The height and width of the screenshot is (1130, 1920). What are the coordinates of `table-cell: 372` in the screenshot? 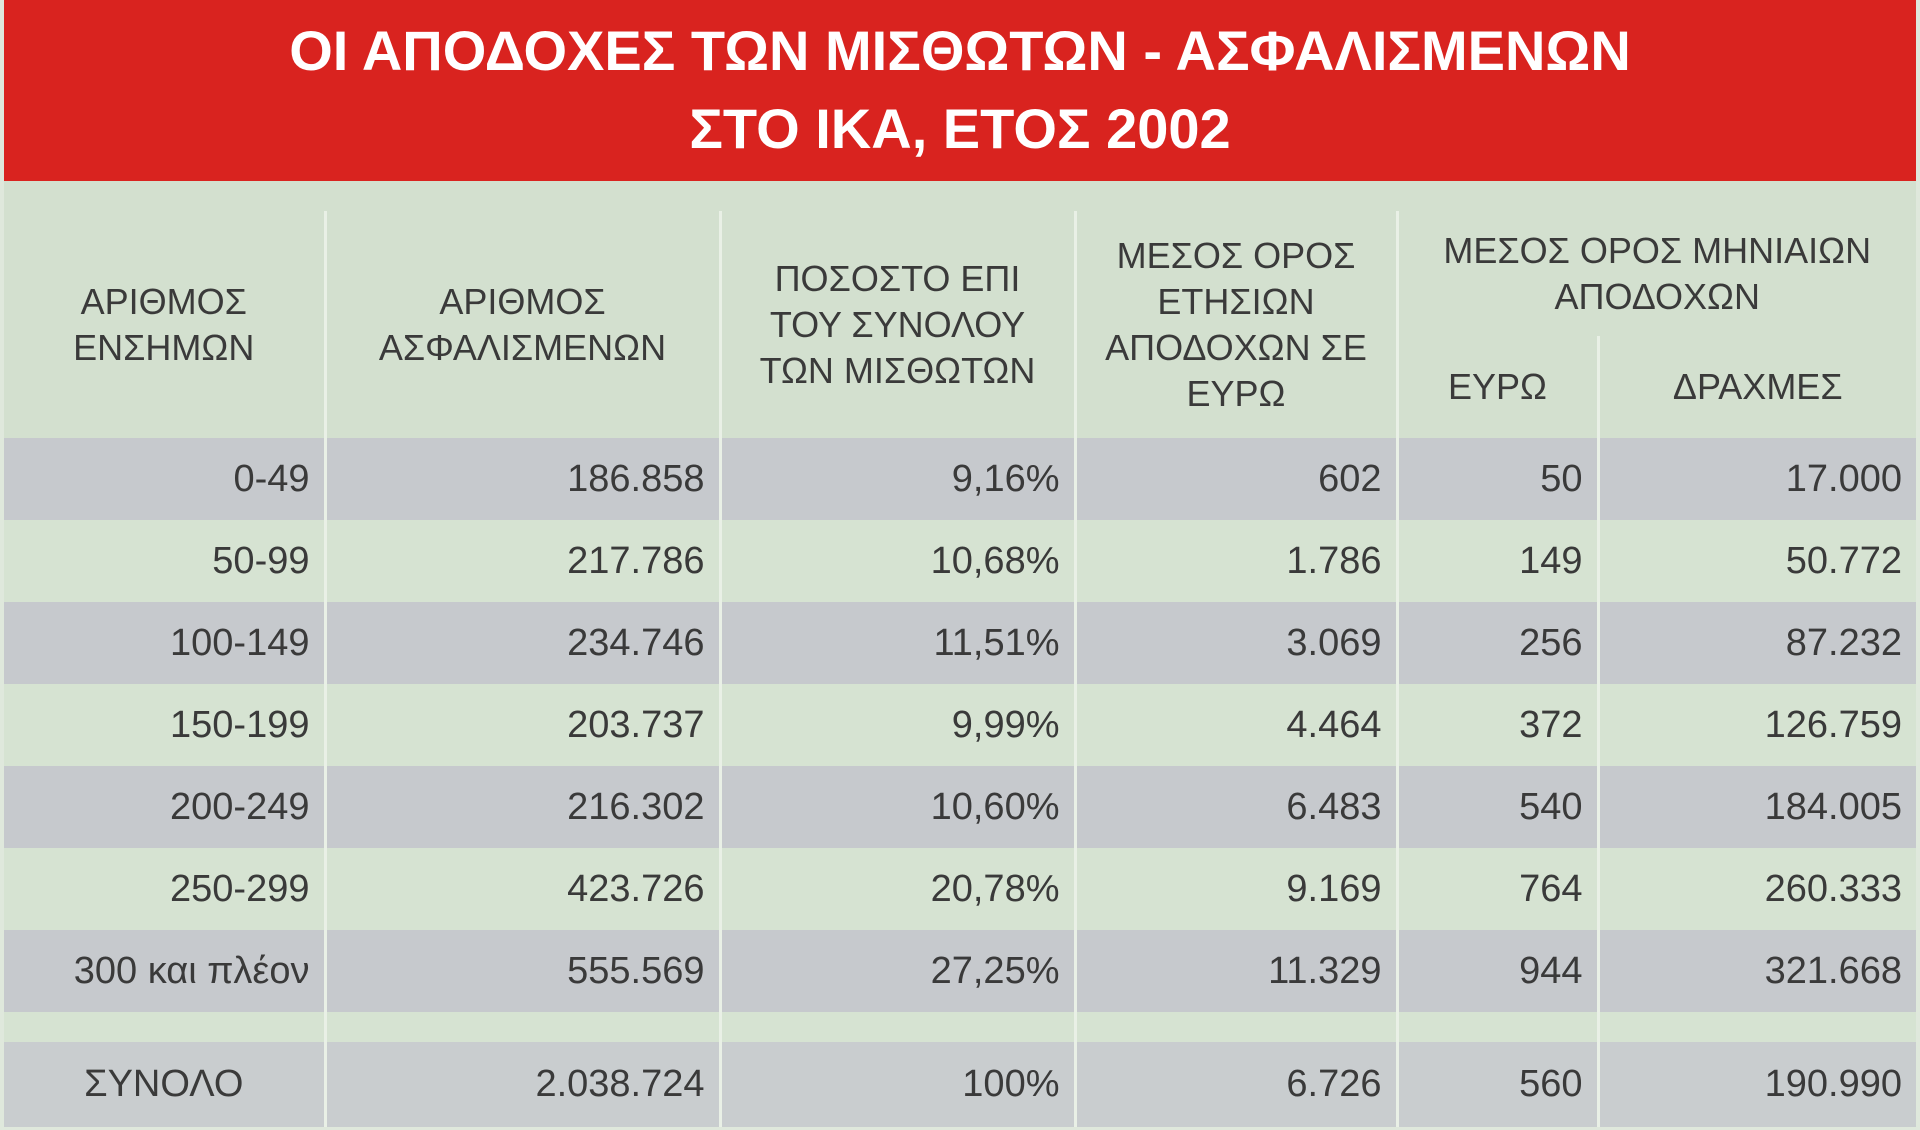 It's located at (1498, 725).